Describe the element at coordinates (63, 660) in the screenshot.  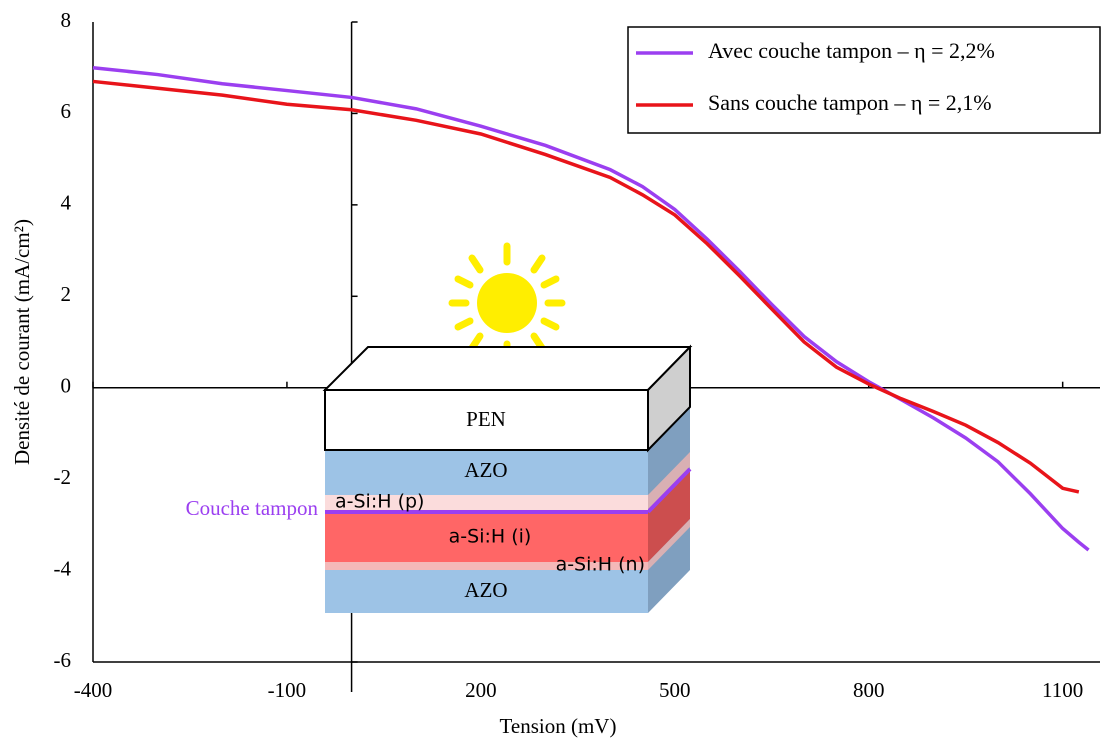
I see `y-tick-label: -6` at that location.